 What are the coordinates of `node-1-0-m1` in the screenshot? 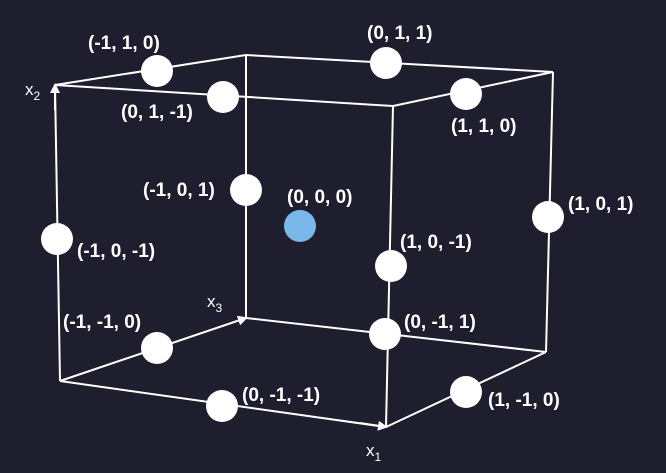 It's located at (391, 266).